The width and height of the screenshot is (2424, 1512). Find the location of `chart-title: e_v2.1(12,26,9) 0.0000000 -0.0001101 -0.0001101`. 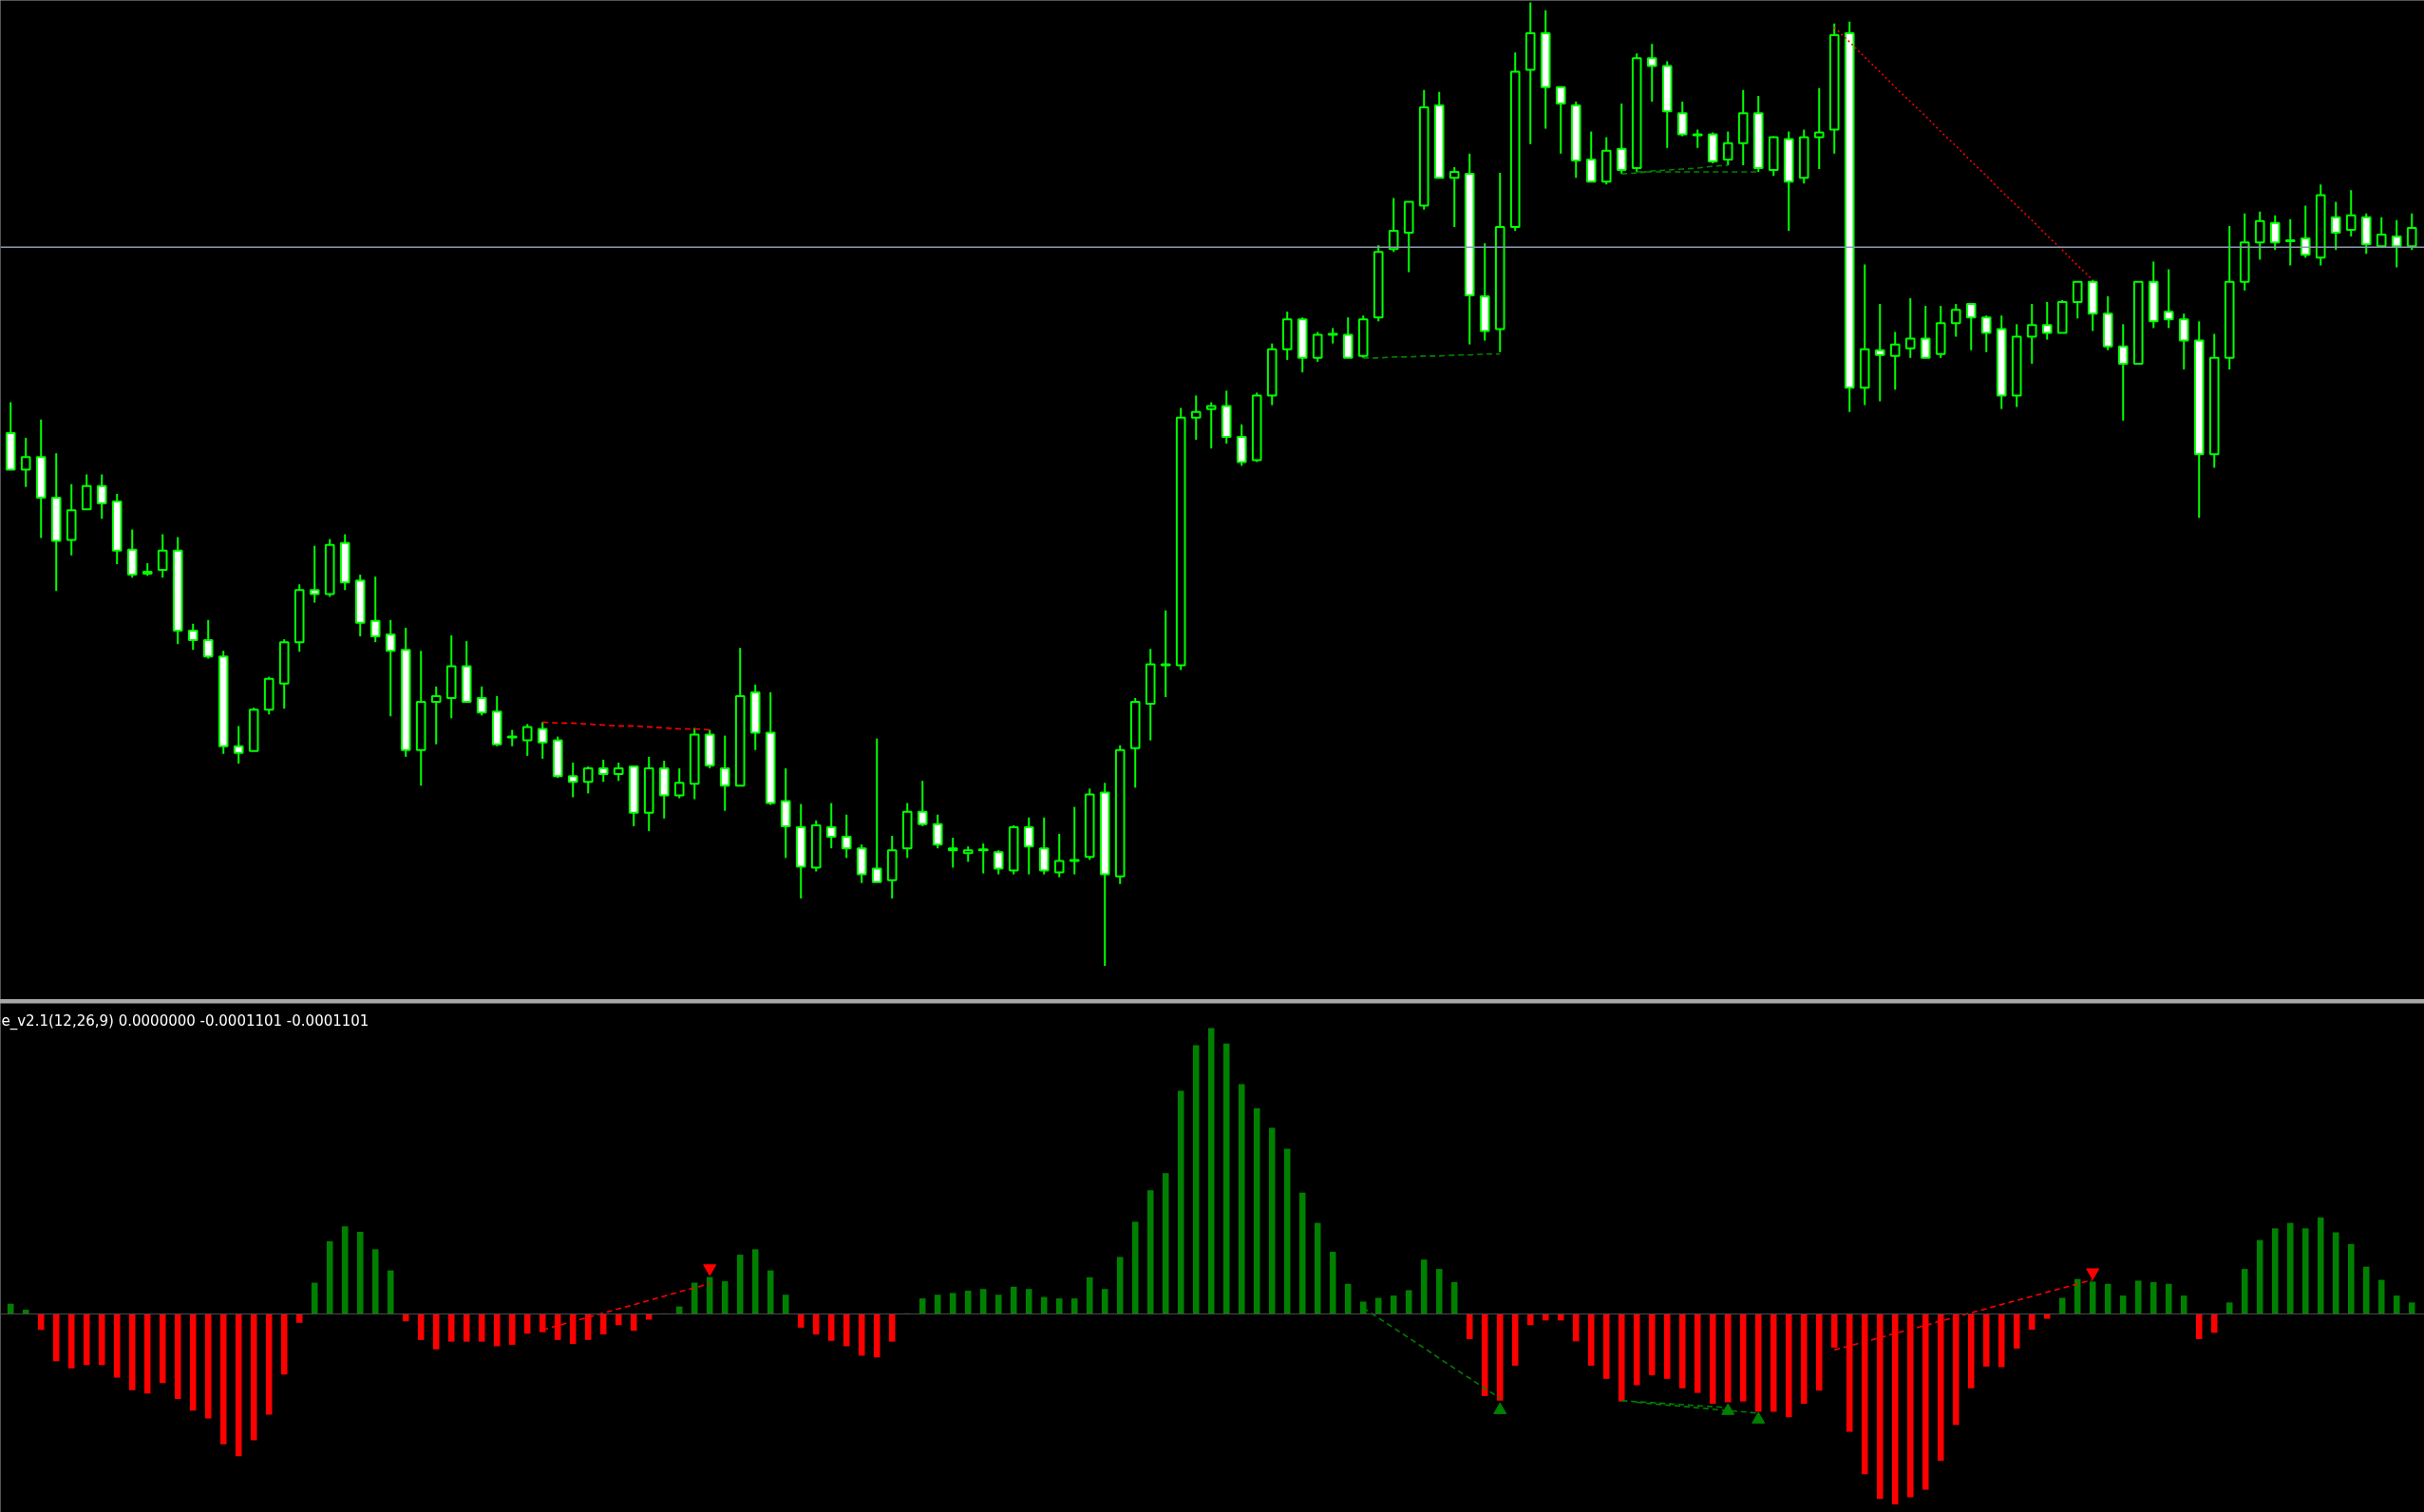

chart-title: e_v2.1(12,26,9) 0.0000000 -0.0001101 -0.0001101 is located at coordinates (185, 1021).